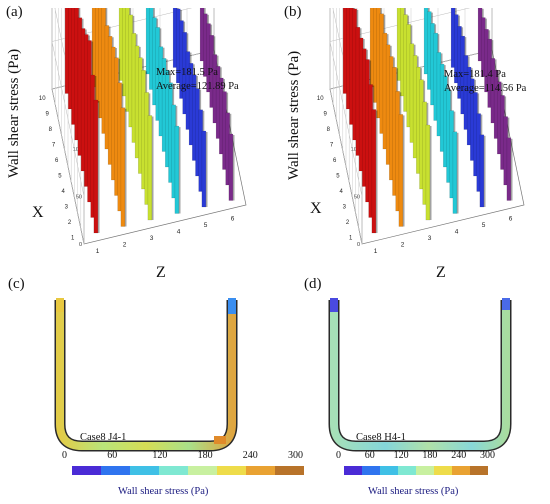 This screenshot has width=550, height=504. I want to click on panel-a-ylabel: Wall shear stress (Pa), so click(14, 113).